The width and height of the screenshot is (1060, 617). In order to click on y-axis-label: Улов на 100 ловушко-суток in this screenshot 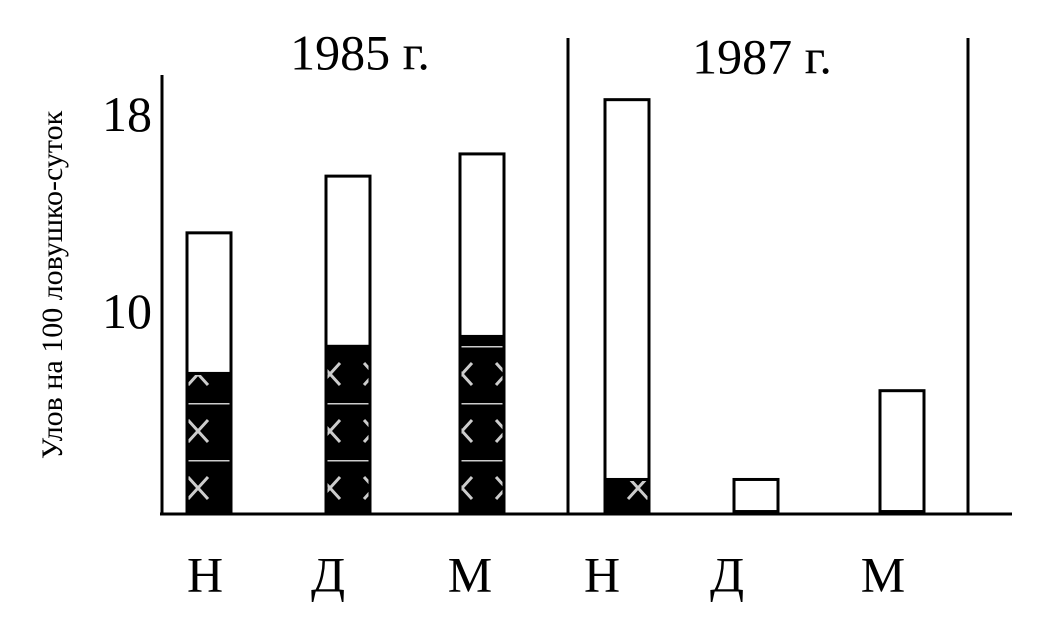, I will do `click(52, 284)`.